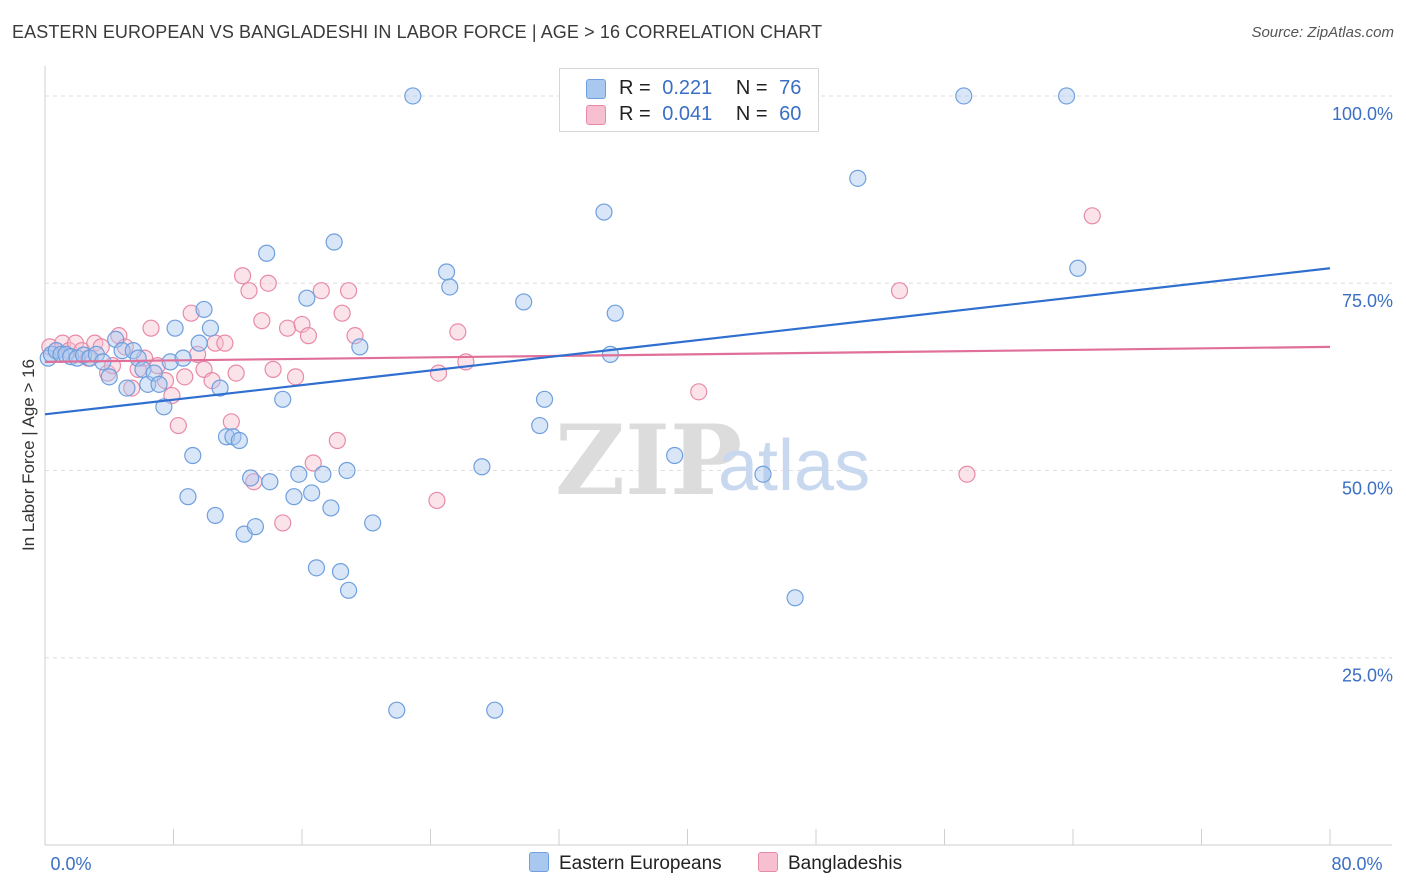  What do you see at coordinates (648, 460) in the screenshot?
I see `watermark-zip: ZIP` at bounding box center [648, 460].